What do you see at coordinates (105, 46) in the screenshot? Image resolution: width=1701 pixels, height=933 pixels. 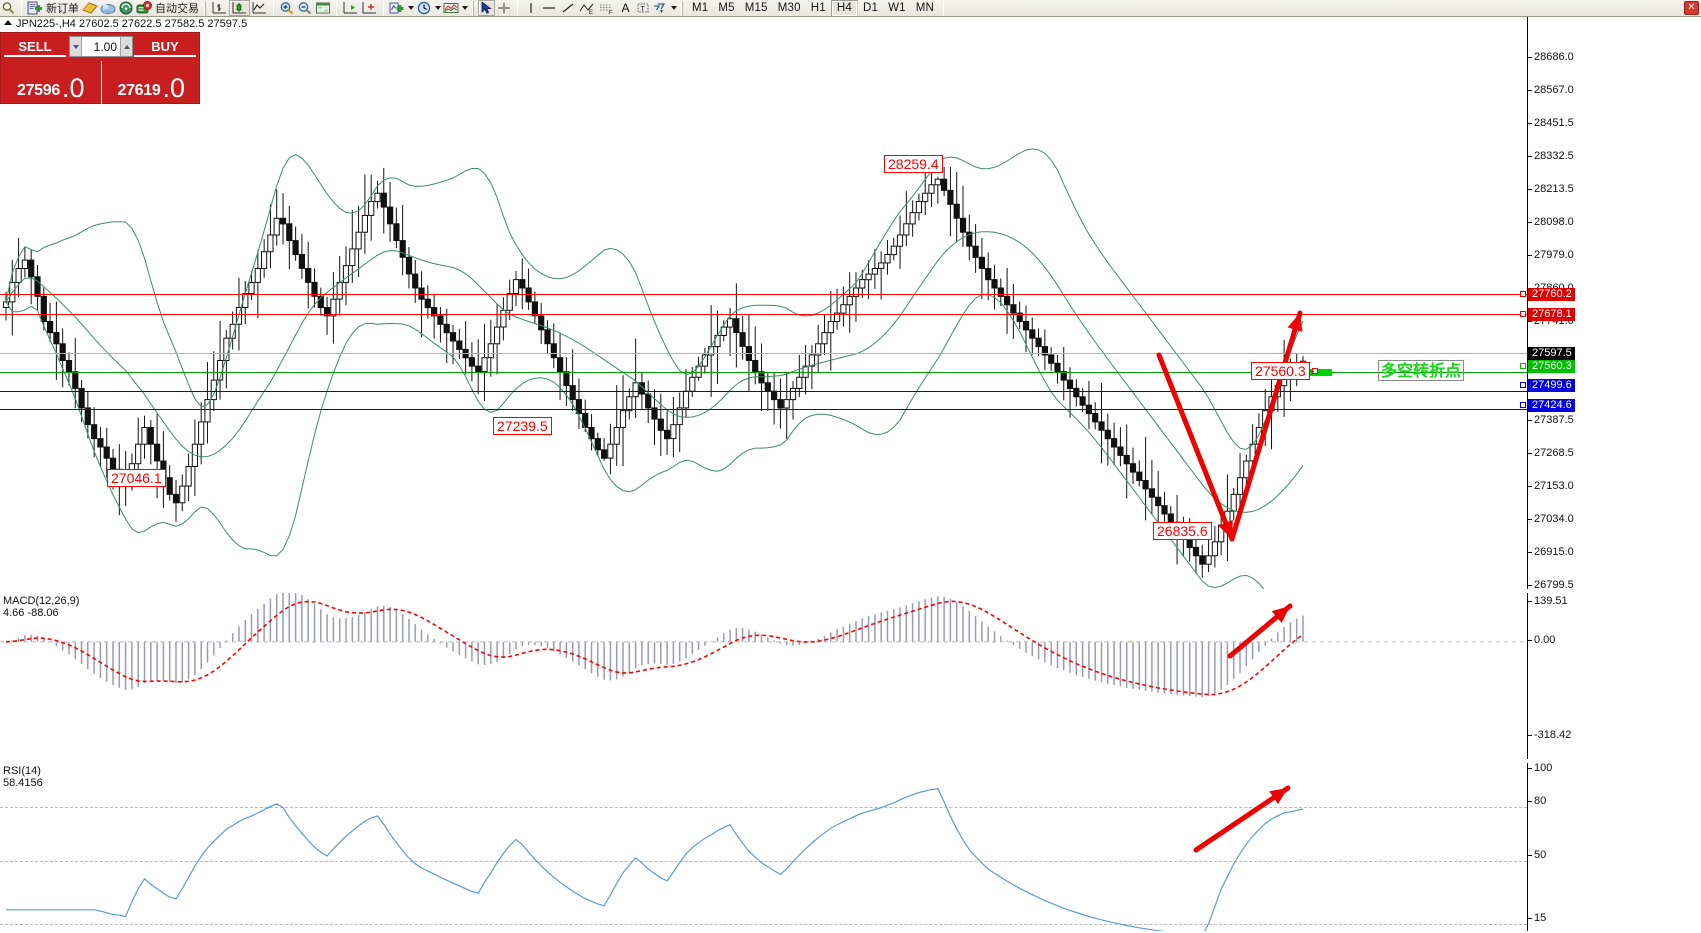 I see `volume-value: 1.00` at bounding box center [105, 46].